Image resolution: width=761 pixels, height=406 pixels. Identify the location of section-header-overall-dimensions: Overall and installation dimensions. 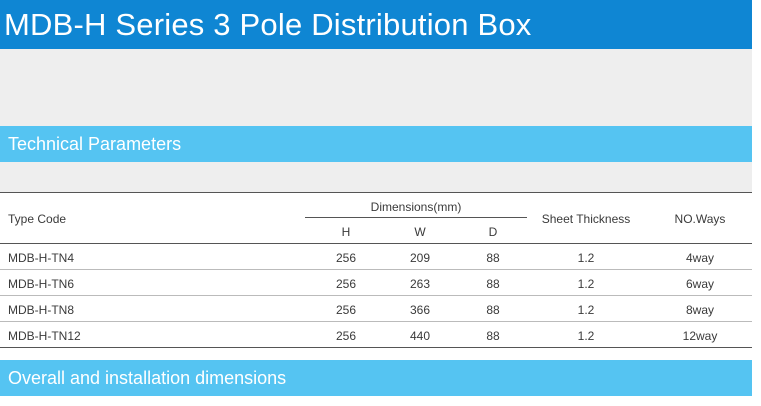
(376, 378).